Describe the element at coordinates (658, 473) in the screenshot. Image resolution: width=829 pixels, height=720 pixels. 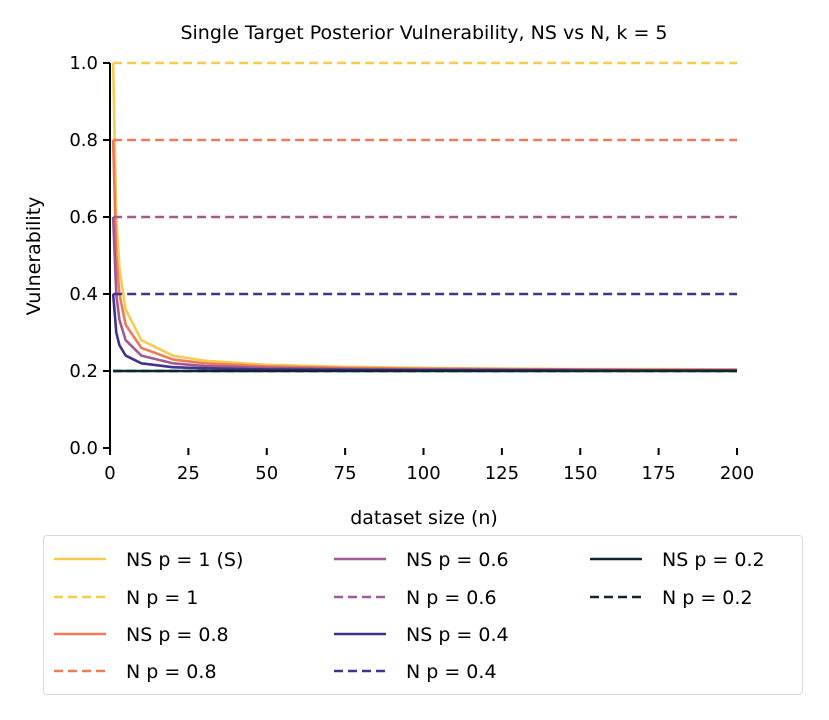
I see `x-tick-label: 175` at that location.